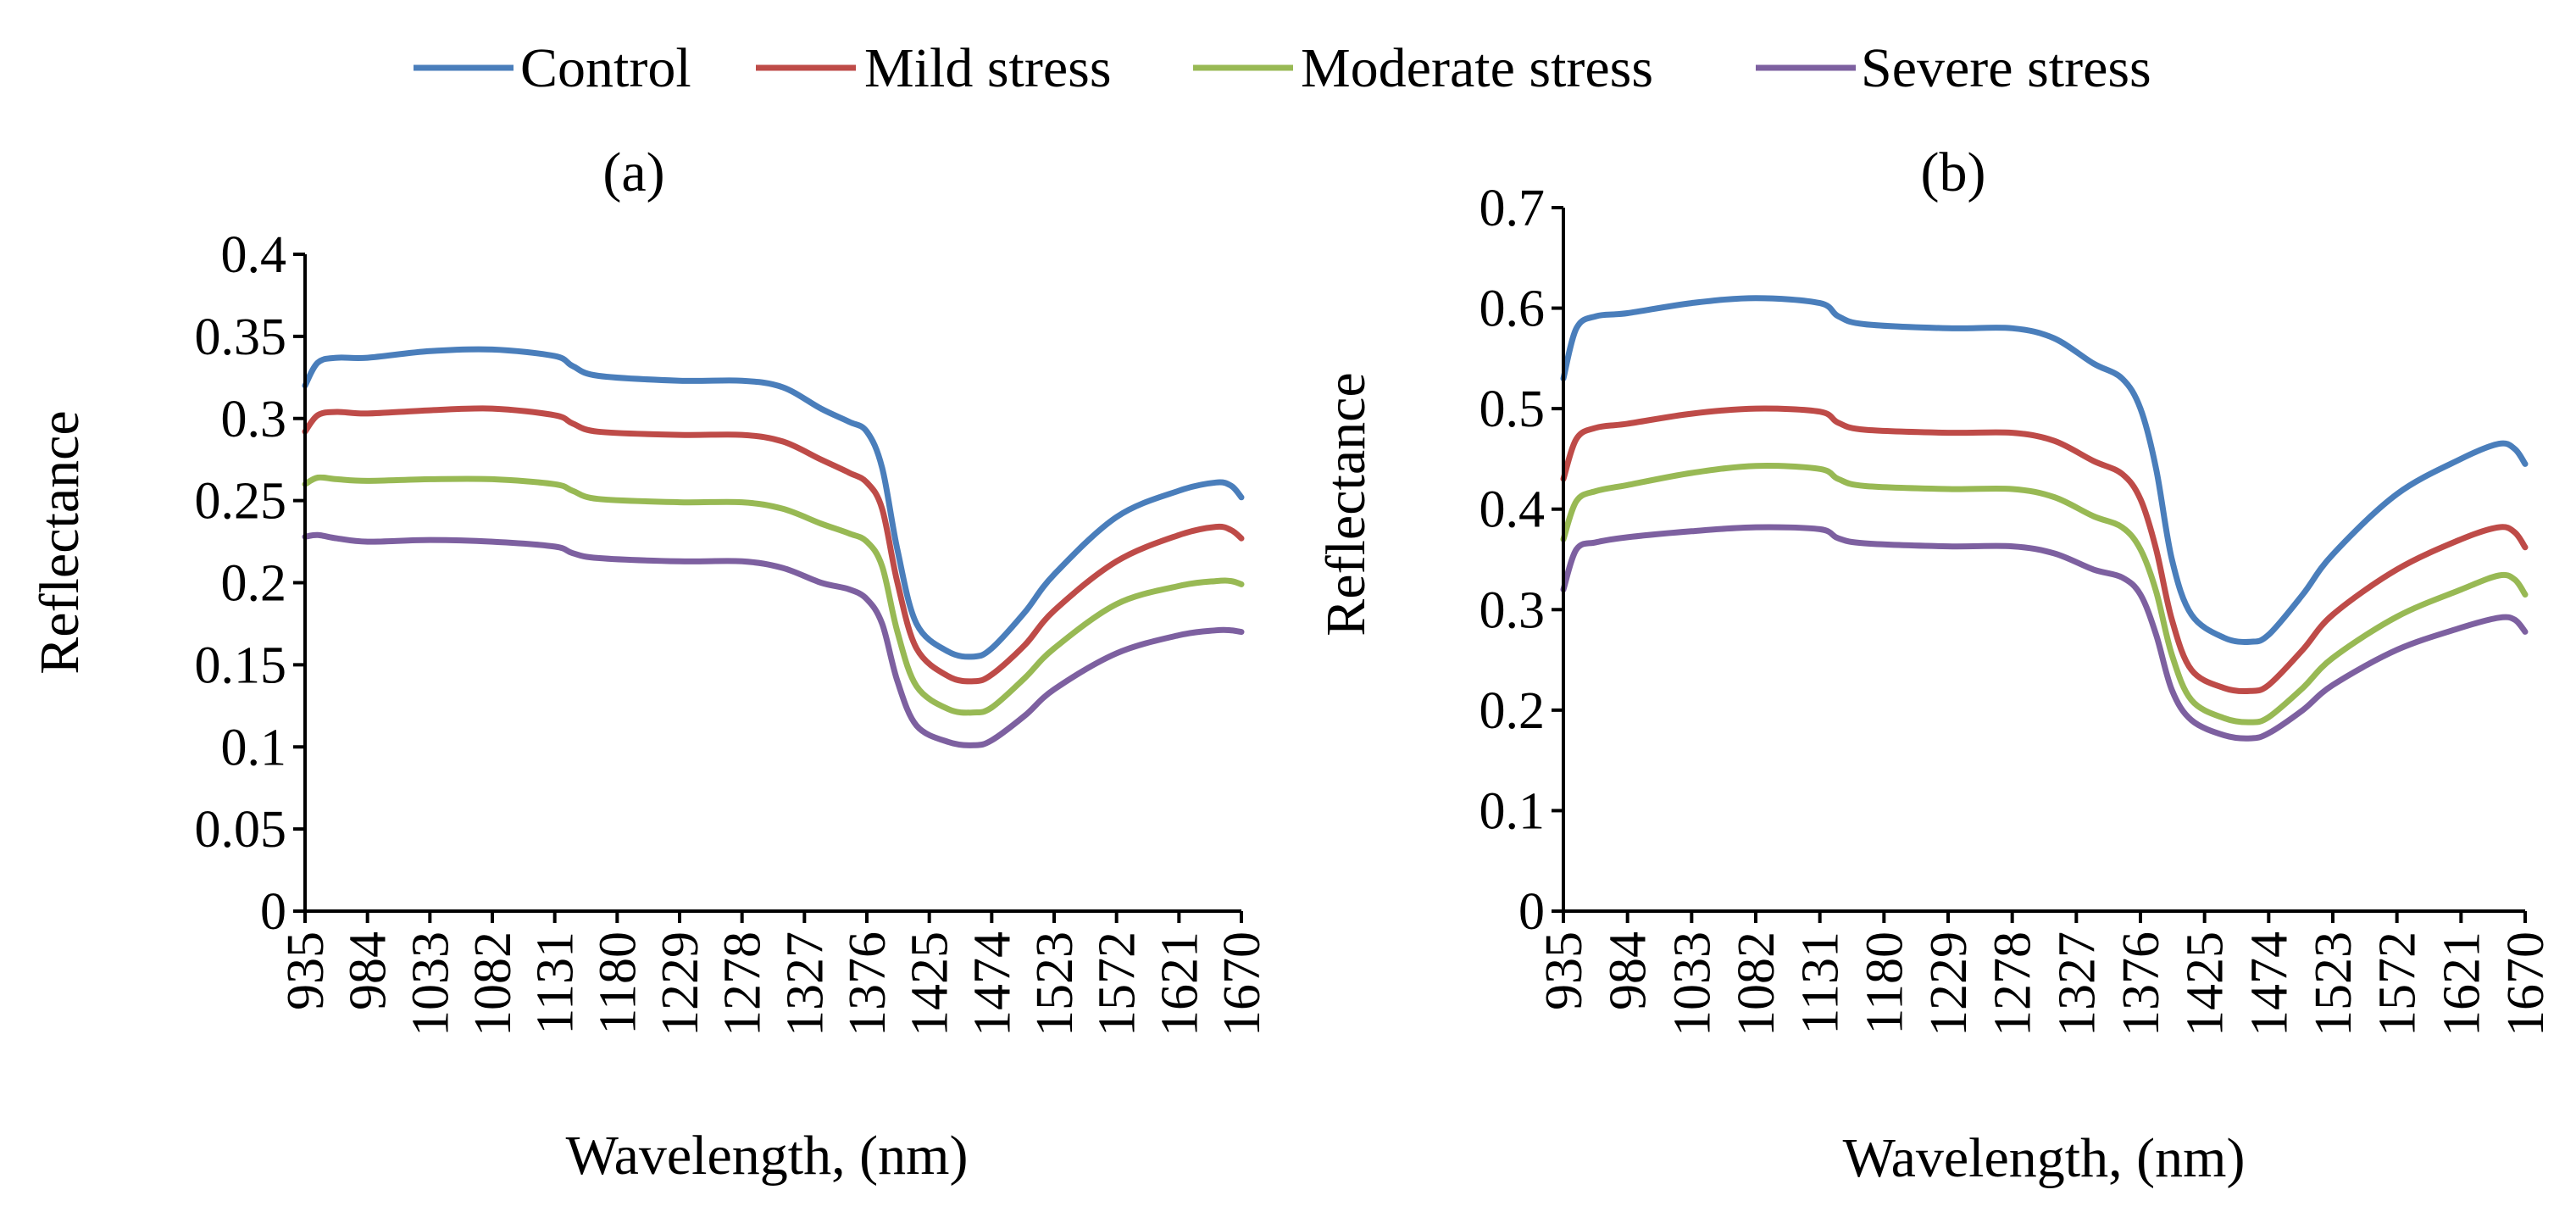 The width and height of the screenshot is (2576, 1212). I want to click on y-tick-label-a: 0, so click(273, 912).